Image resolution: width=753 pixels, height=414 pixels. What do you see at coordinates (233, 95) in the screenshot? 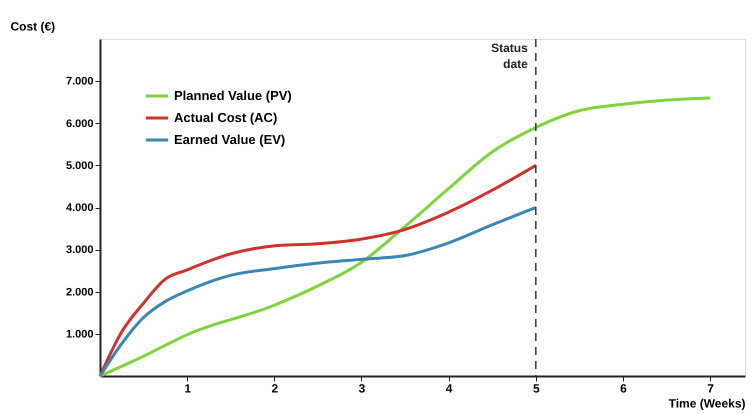
I see `legend-label: Planned Value (PV)` at bounding box center [233, 95].